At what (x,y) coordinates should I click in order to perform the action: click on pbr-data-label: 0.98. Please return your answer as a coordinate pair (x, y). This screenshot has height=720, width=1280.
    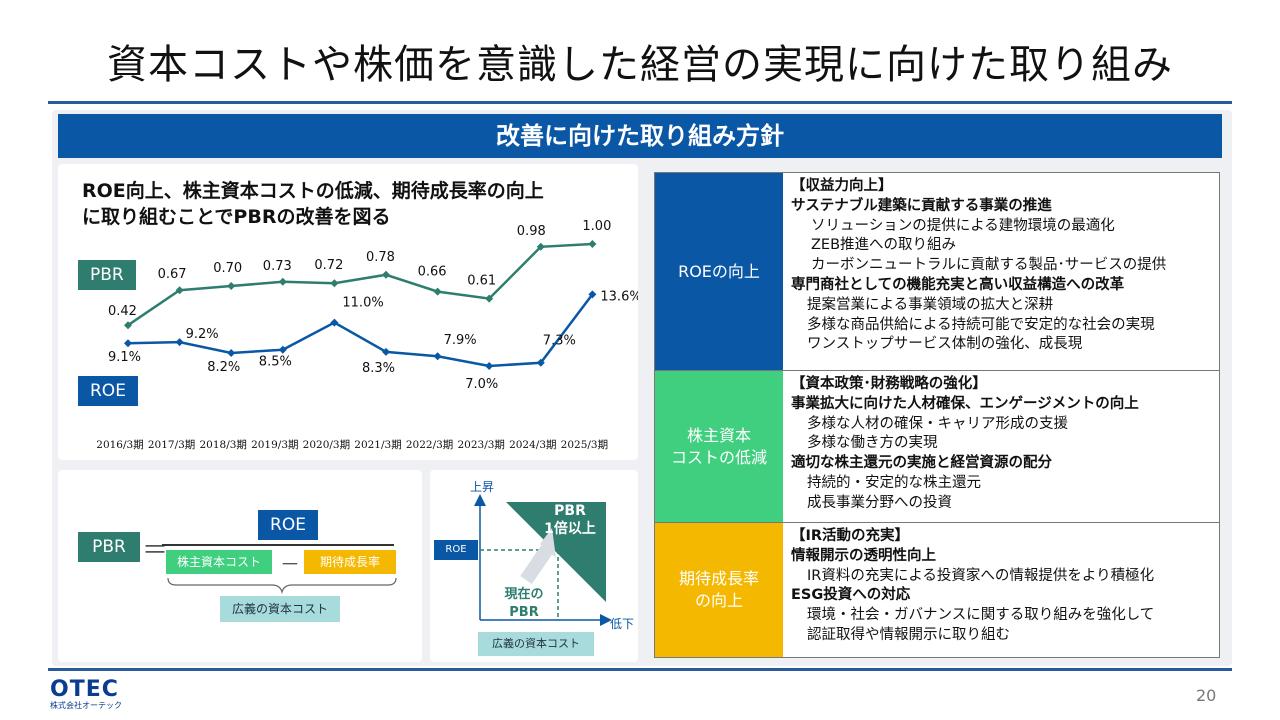
    Looking at the image, I should click on (531, 231).